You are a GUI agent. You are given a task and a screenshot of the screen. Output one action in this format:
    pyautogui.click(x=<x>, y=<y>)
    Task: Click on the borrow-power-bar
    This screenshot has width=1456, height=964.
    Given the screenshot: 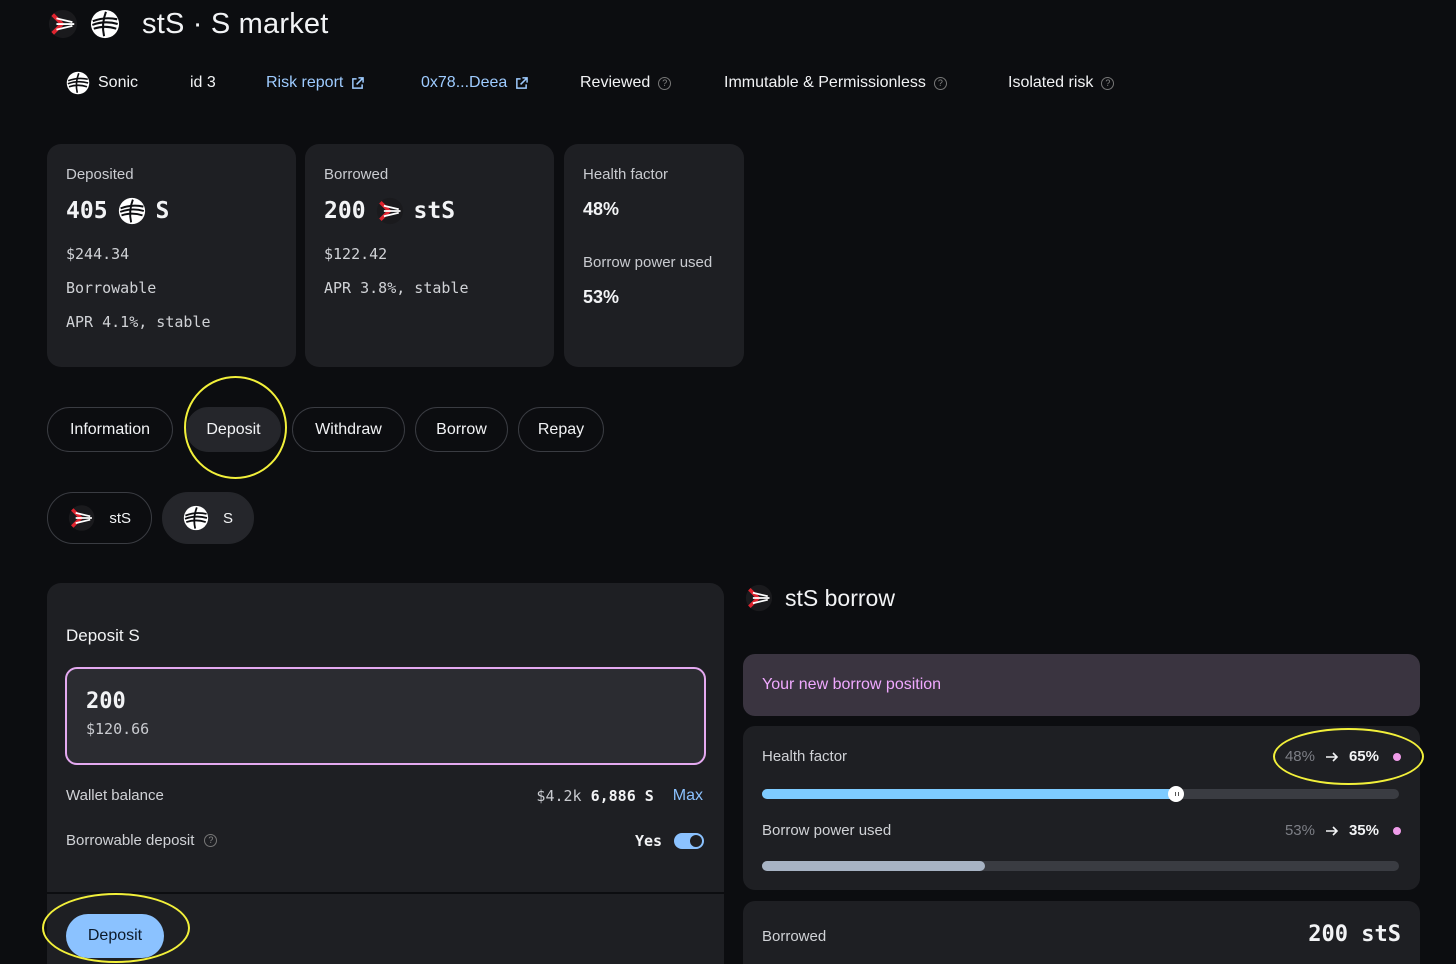 What is the action you would take?
    pyautogui.click(x=1080, y=866)
    